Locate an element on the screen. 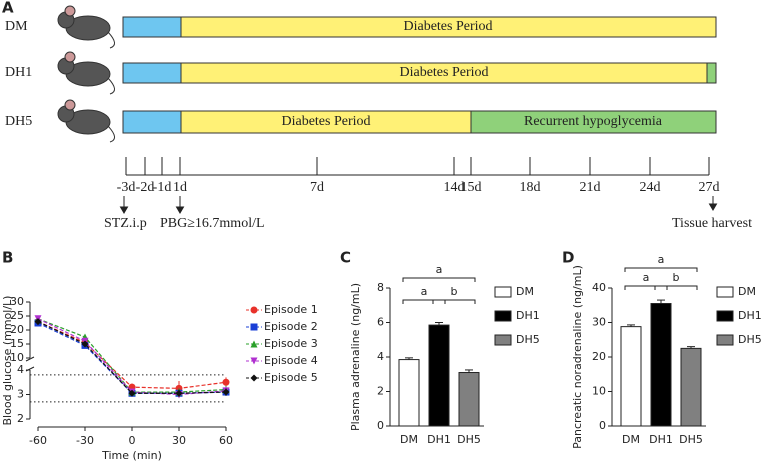  y-tick-label: 10 is located at coordinates (17, 357).